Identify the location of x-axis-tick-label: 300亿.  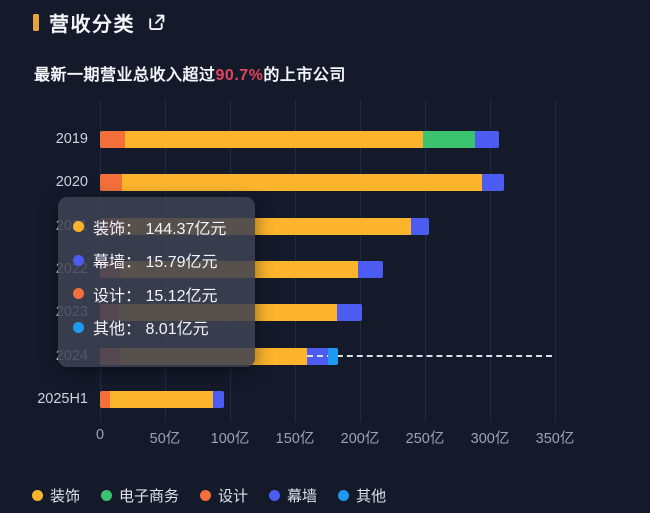
(490, 439).